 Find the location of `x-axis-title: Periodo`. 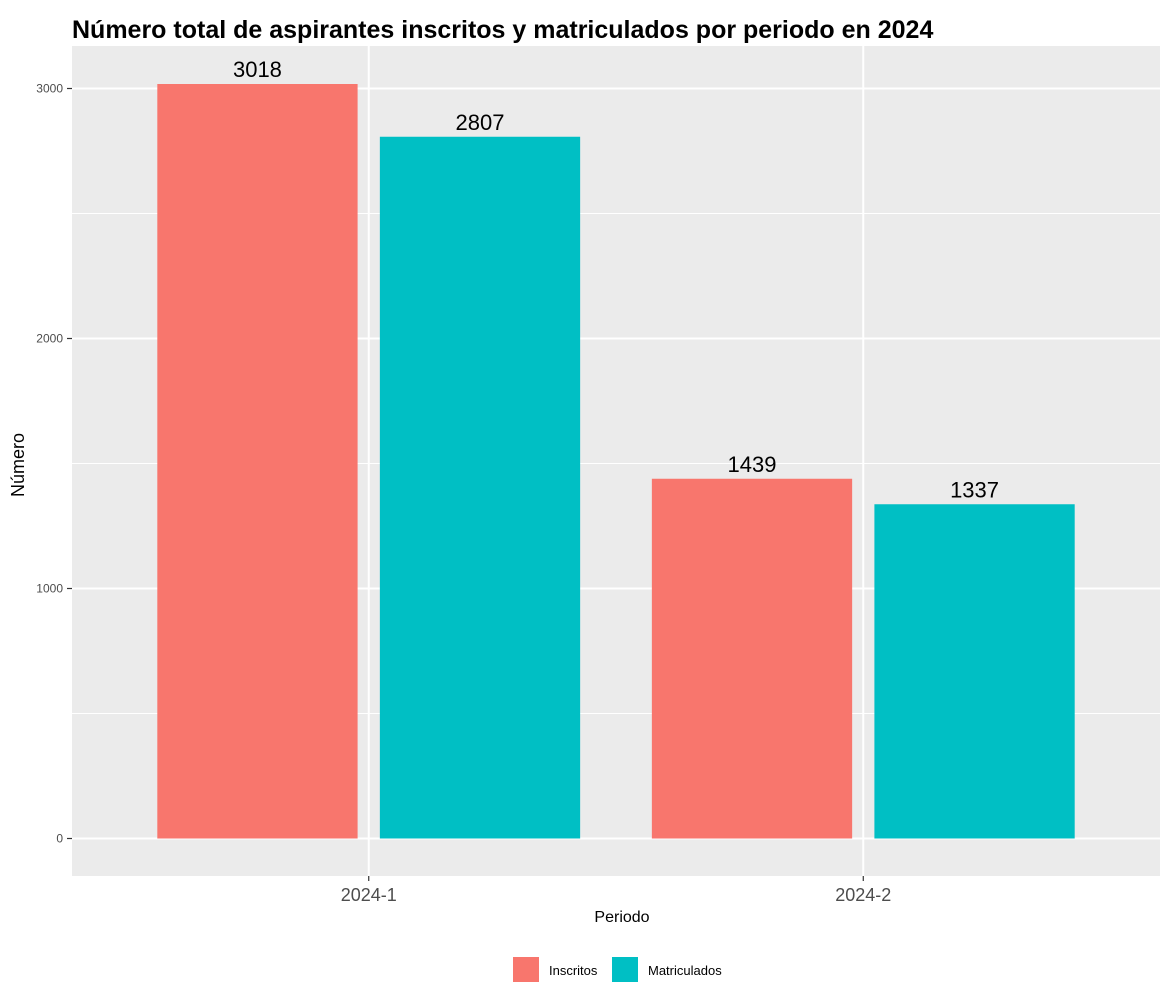

x-axis-title: Periodo is located at coordinates (621, 917).